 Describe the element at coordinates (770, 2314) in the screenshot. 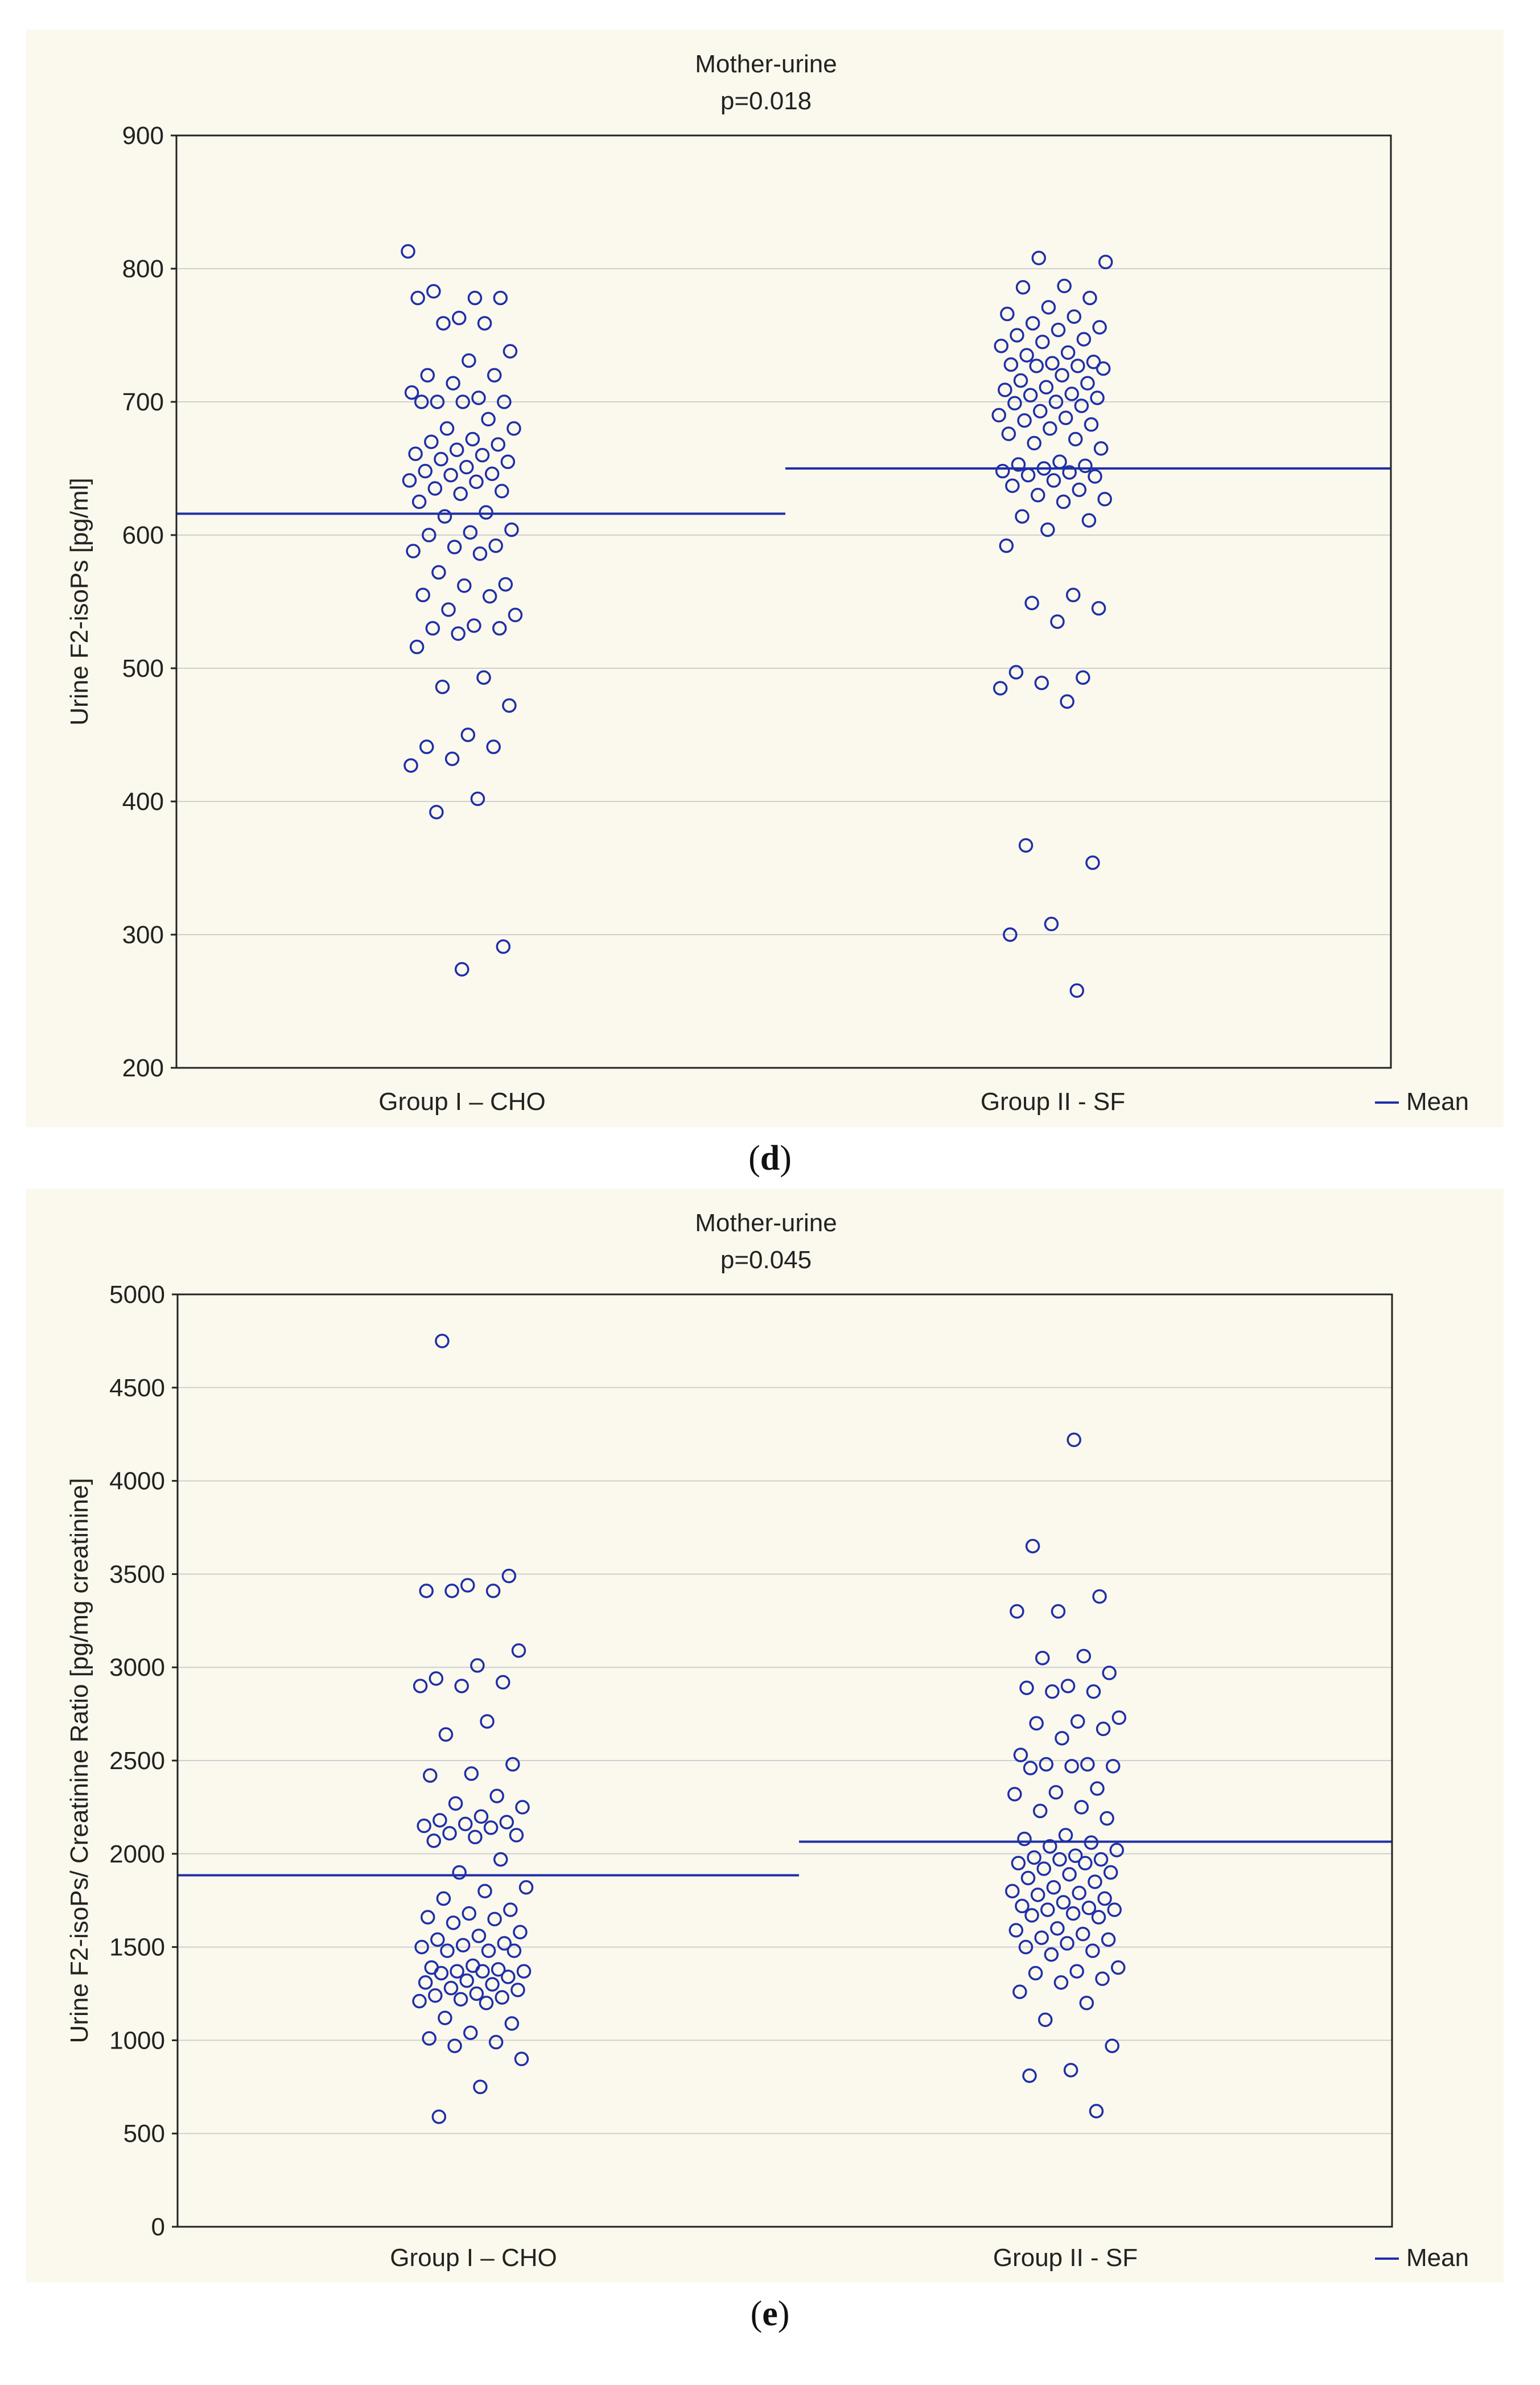

I see `caption-e: (e)` at that location.